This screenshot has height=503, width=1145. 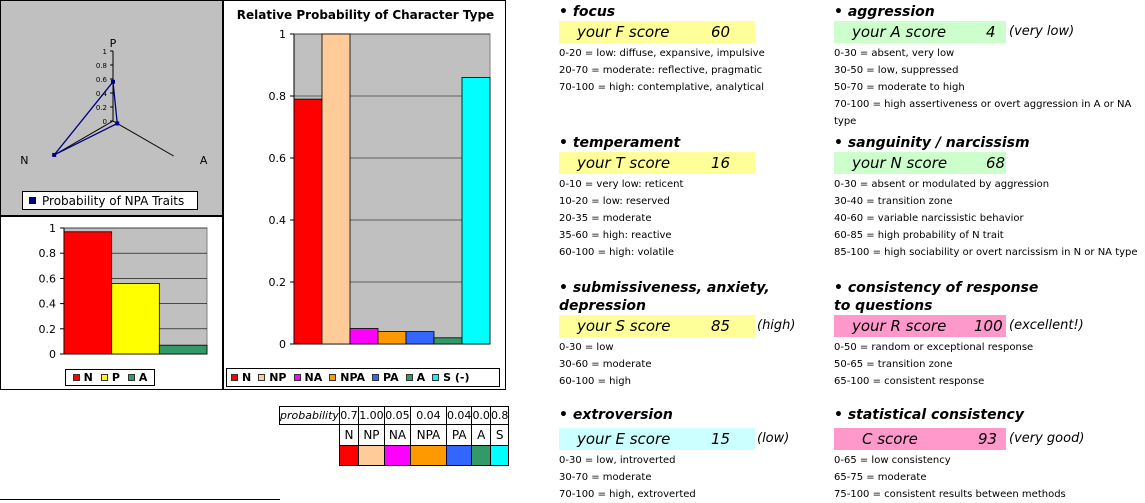 What do you see at coordinates (988, 439) in the screenshot?
I see `statistical-score-value: 93` at bounding box center [988, 439].